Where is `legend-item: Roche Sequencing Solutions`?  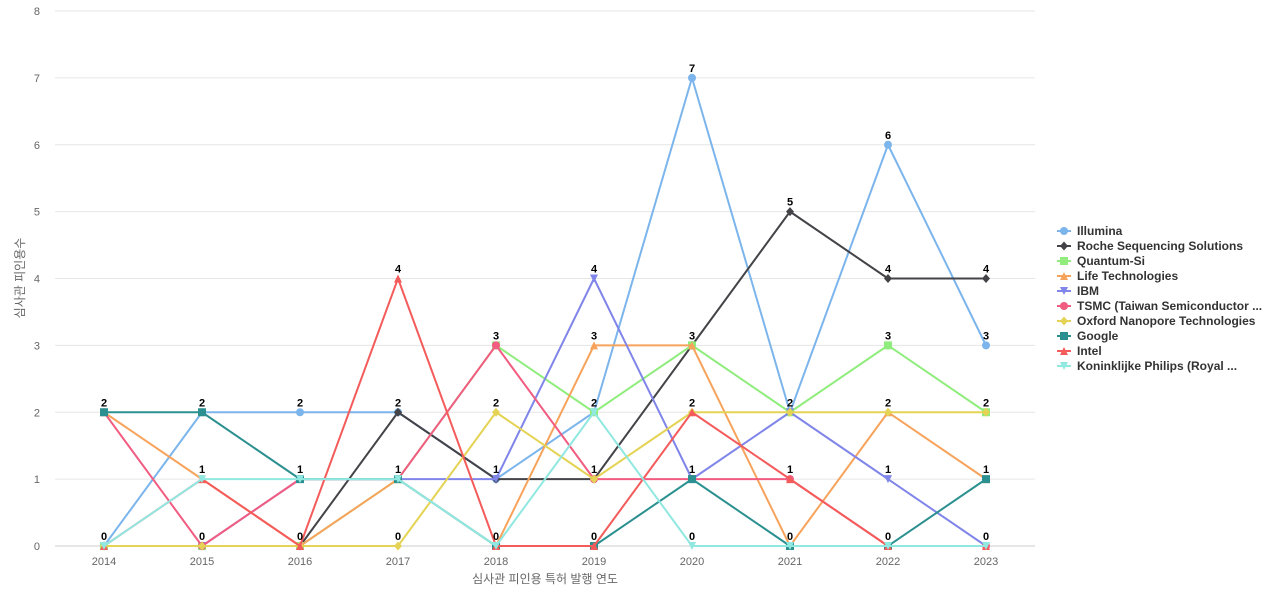 legend-item: Roche Sequencing Solutions is located at coordinates (1150, 246).